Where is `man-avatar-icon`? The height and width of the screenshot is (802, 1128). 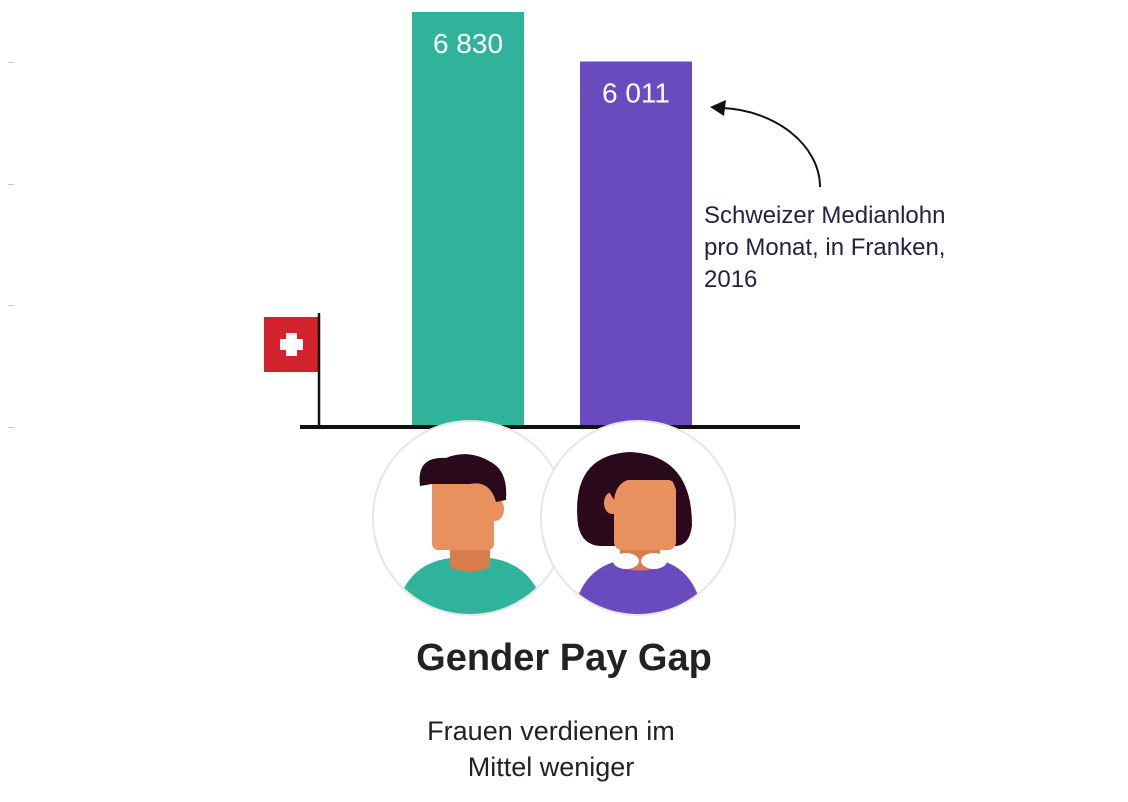 man-avatar-icon is located at coordinates (470, 518).